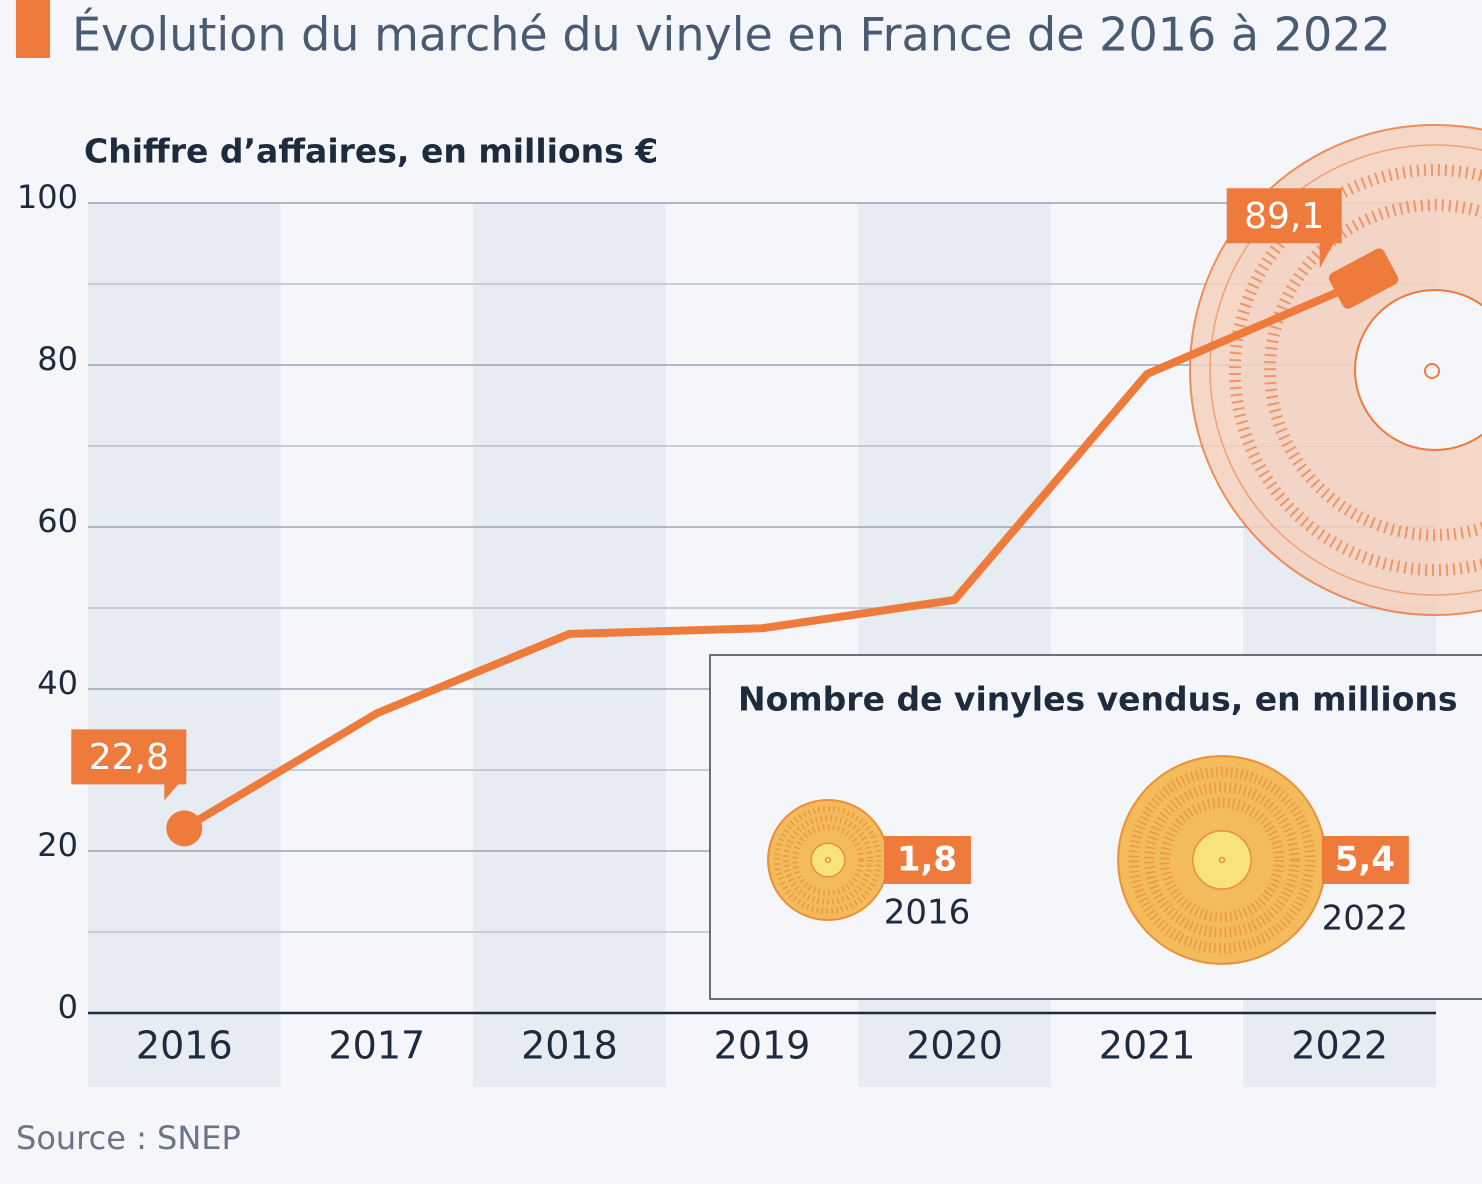 The height and width of the screenshot is (1184, 1482). What do you see at coordinates (1335, 370) in the screenshot?
I see `record-decoration` at bounding box center [1335, 370].